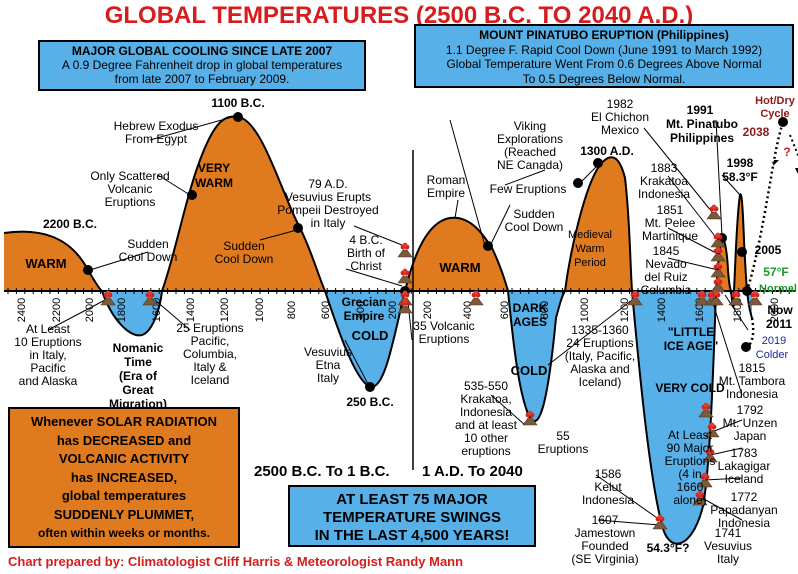 Image resolution: width=798 pixels, height=574 pixels. Describe the element at coordinates (690, 435) in the screenshot. I see `note-line: At Least` at that location.